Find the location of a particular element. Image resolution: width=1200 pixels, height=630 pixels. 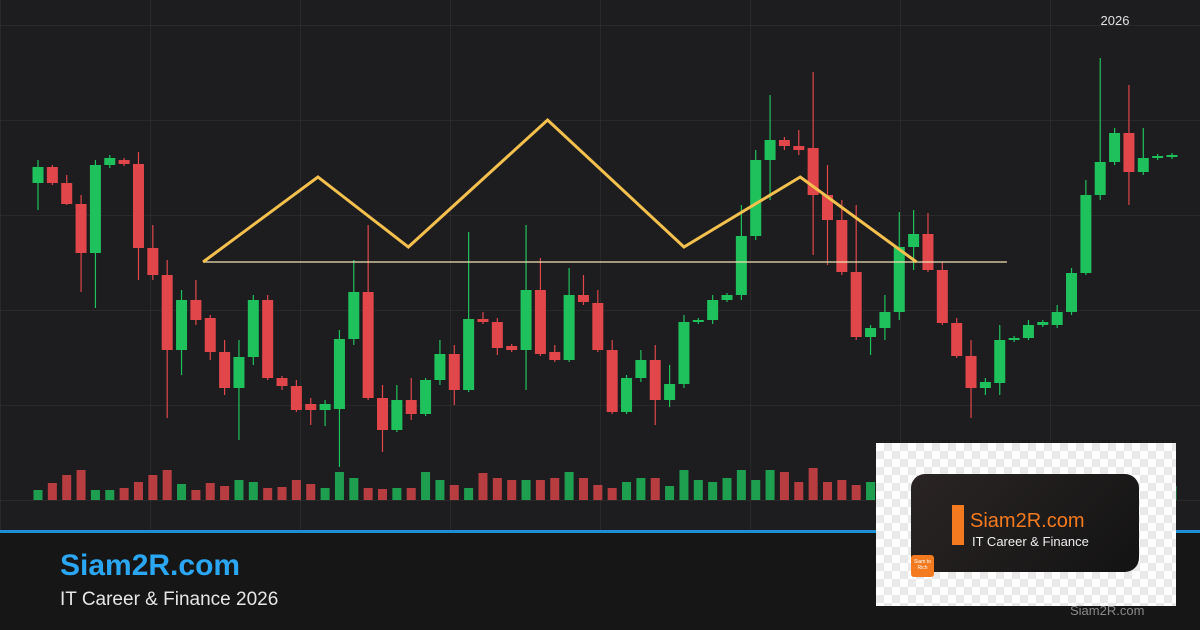

logo-badge: Siam to Rich is located at coordinates (922, 566).